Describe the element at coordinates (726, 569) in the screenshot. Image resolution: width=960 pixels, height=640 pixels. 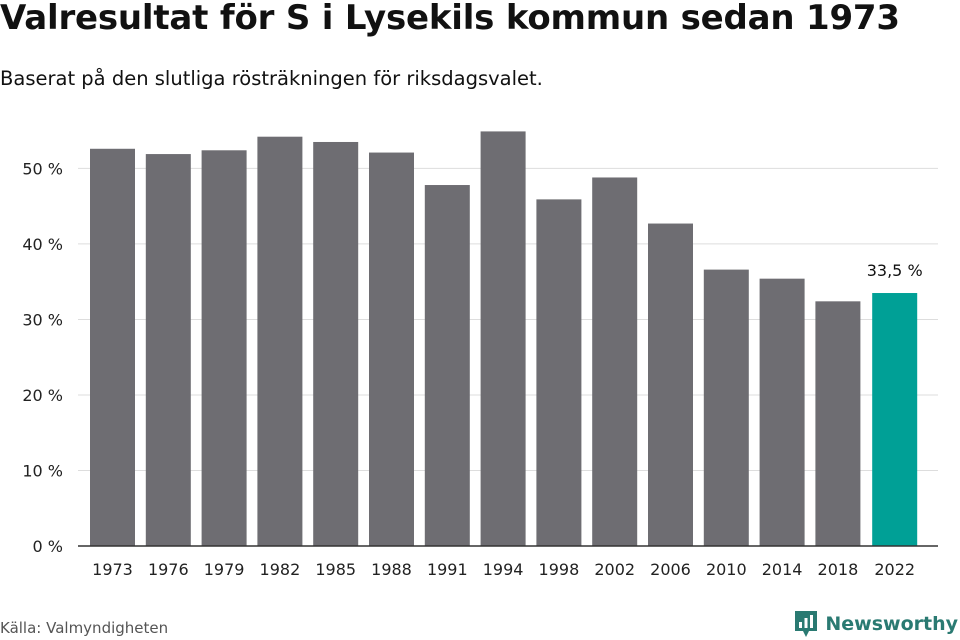
I see `x-tick-label: 2010` at that location.